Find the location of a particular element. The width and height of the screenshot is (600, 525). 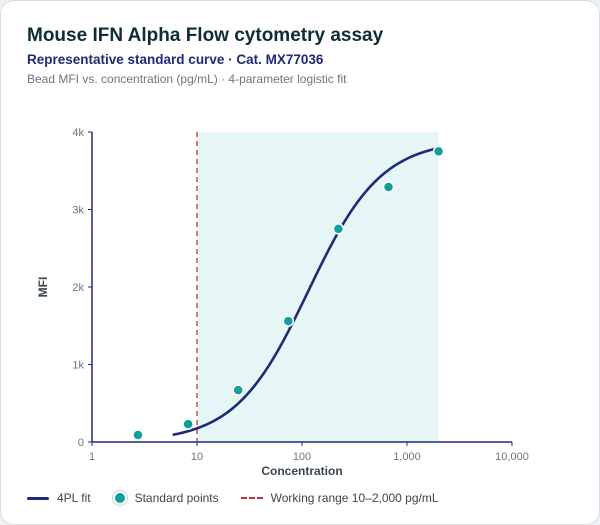

legend-item-range: Working range 10–2,000 pg/mL is located at coordinates (339, 498).